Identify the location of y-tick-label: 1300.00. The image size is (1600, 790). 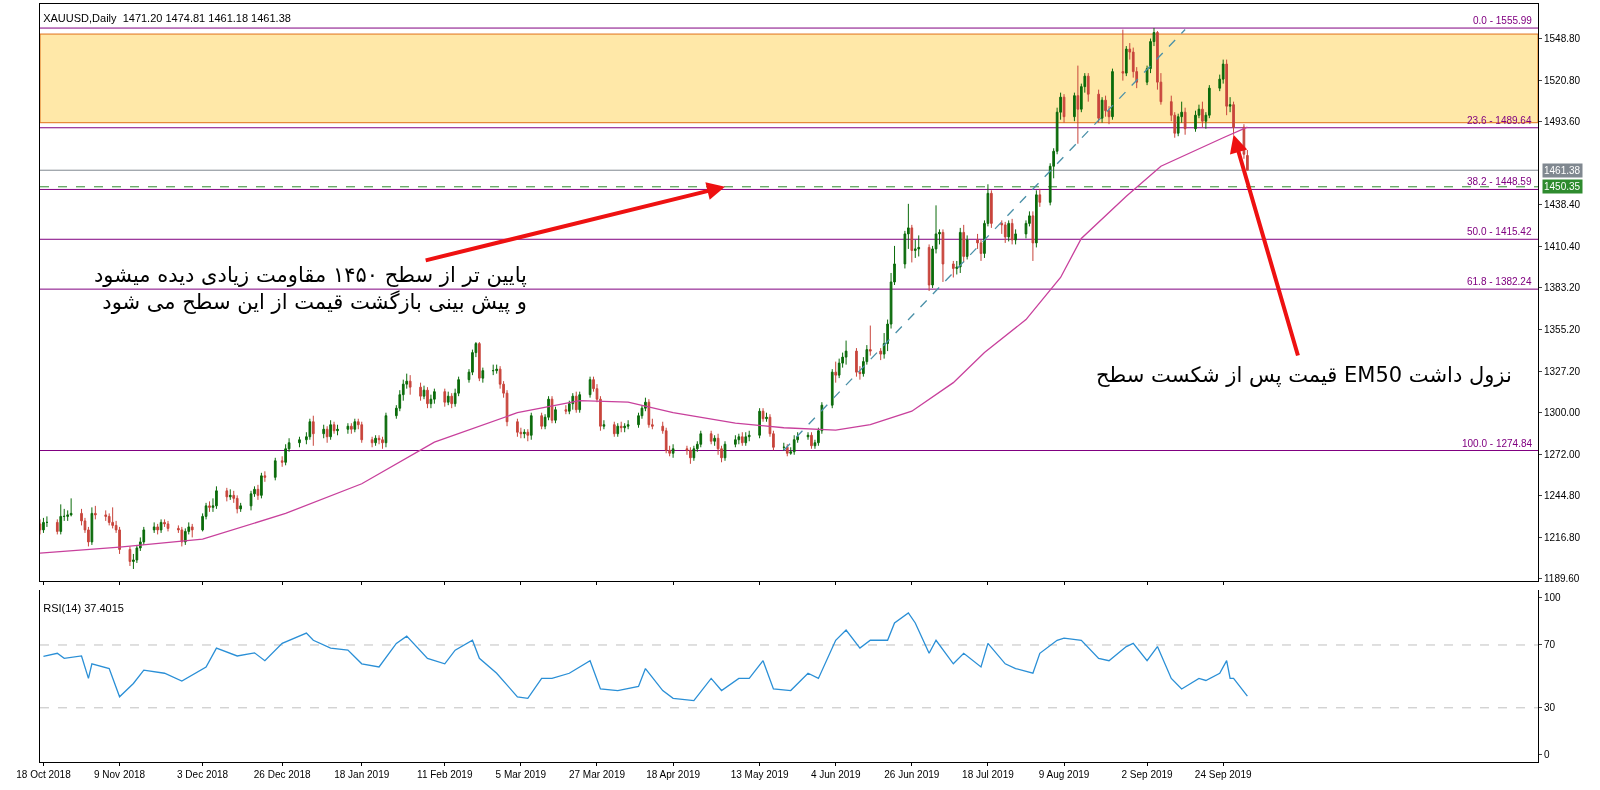
(1562, 413).